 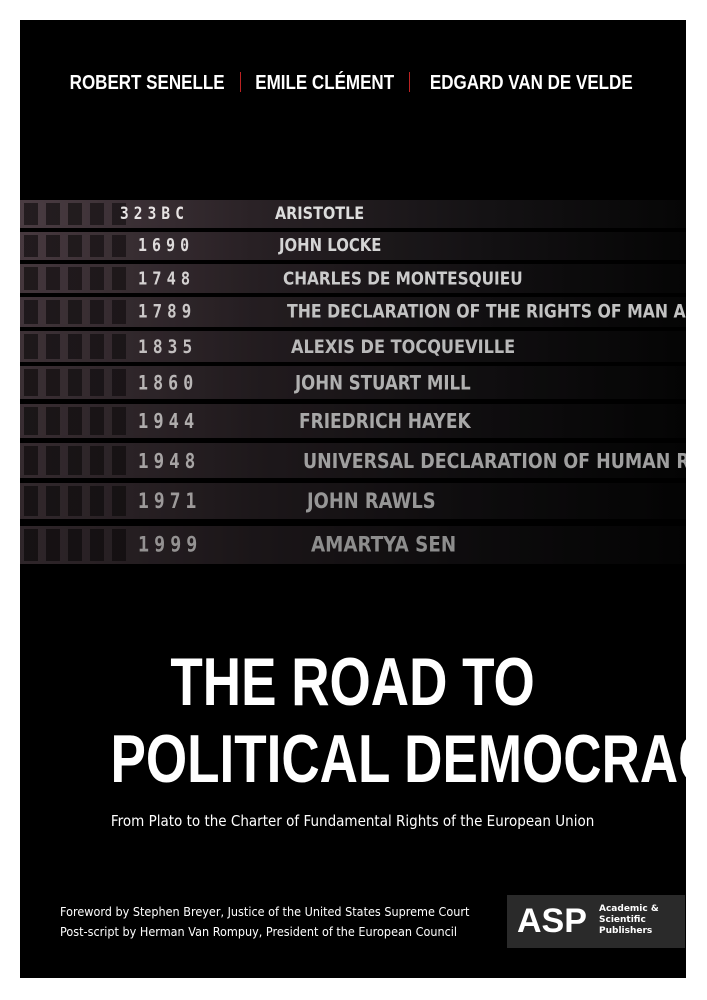 I want to click on publisher-name-line: Scientific, so click(x=622, y=920).